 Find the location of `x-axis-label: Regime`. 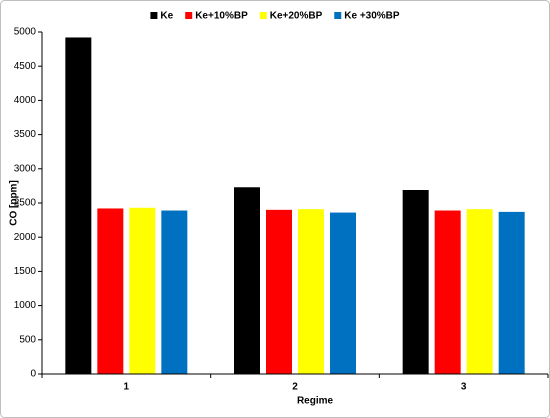

x-axis-label: Regime is located at coordinates (315, 401).